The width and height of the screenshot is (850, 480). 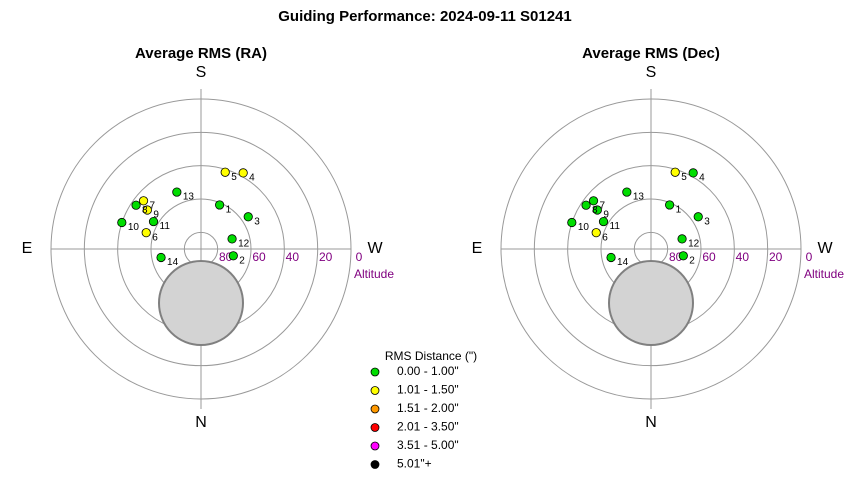 I want to click on panel-title: Average RMS (RA), so click(x=201, y=53).